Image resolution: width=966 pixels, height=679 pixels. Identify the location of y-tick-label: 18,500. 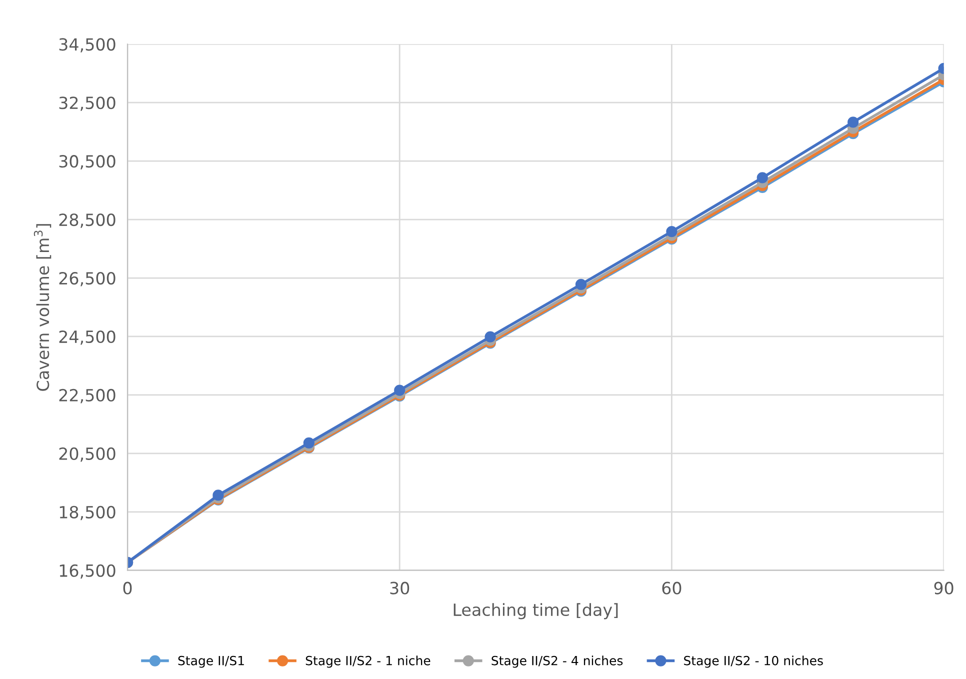
(88, 513).